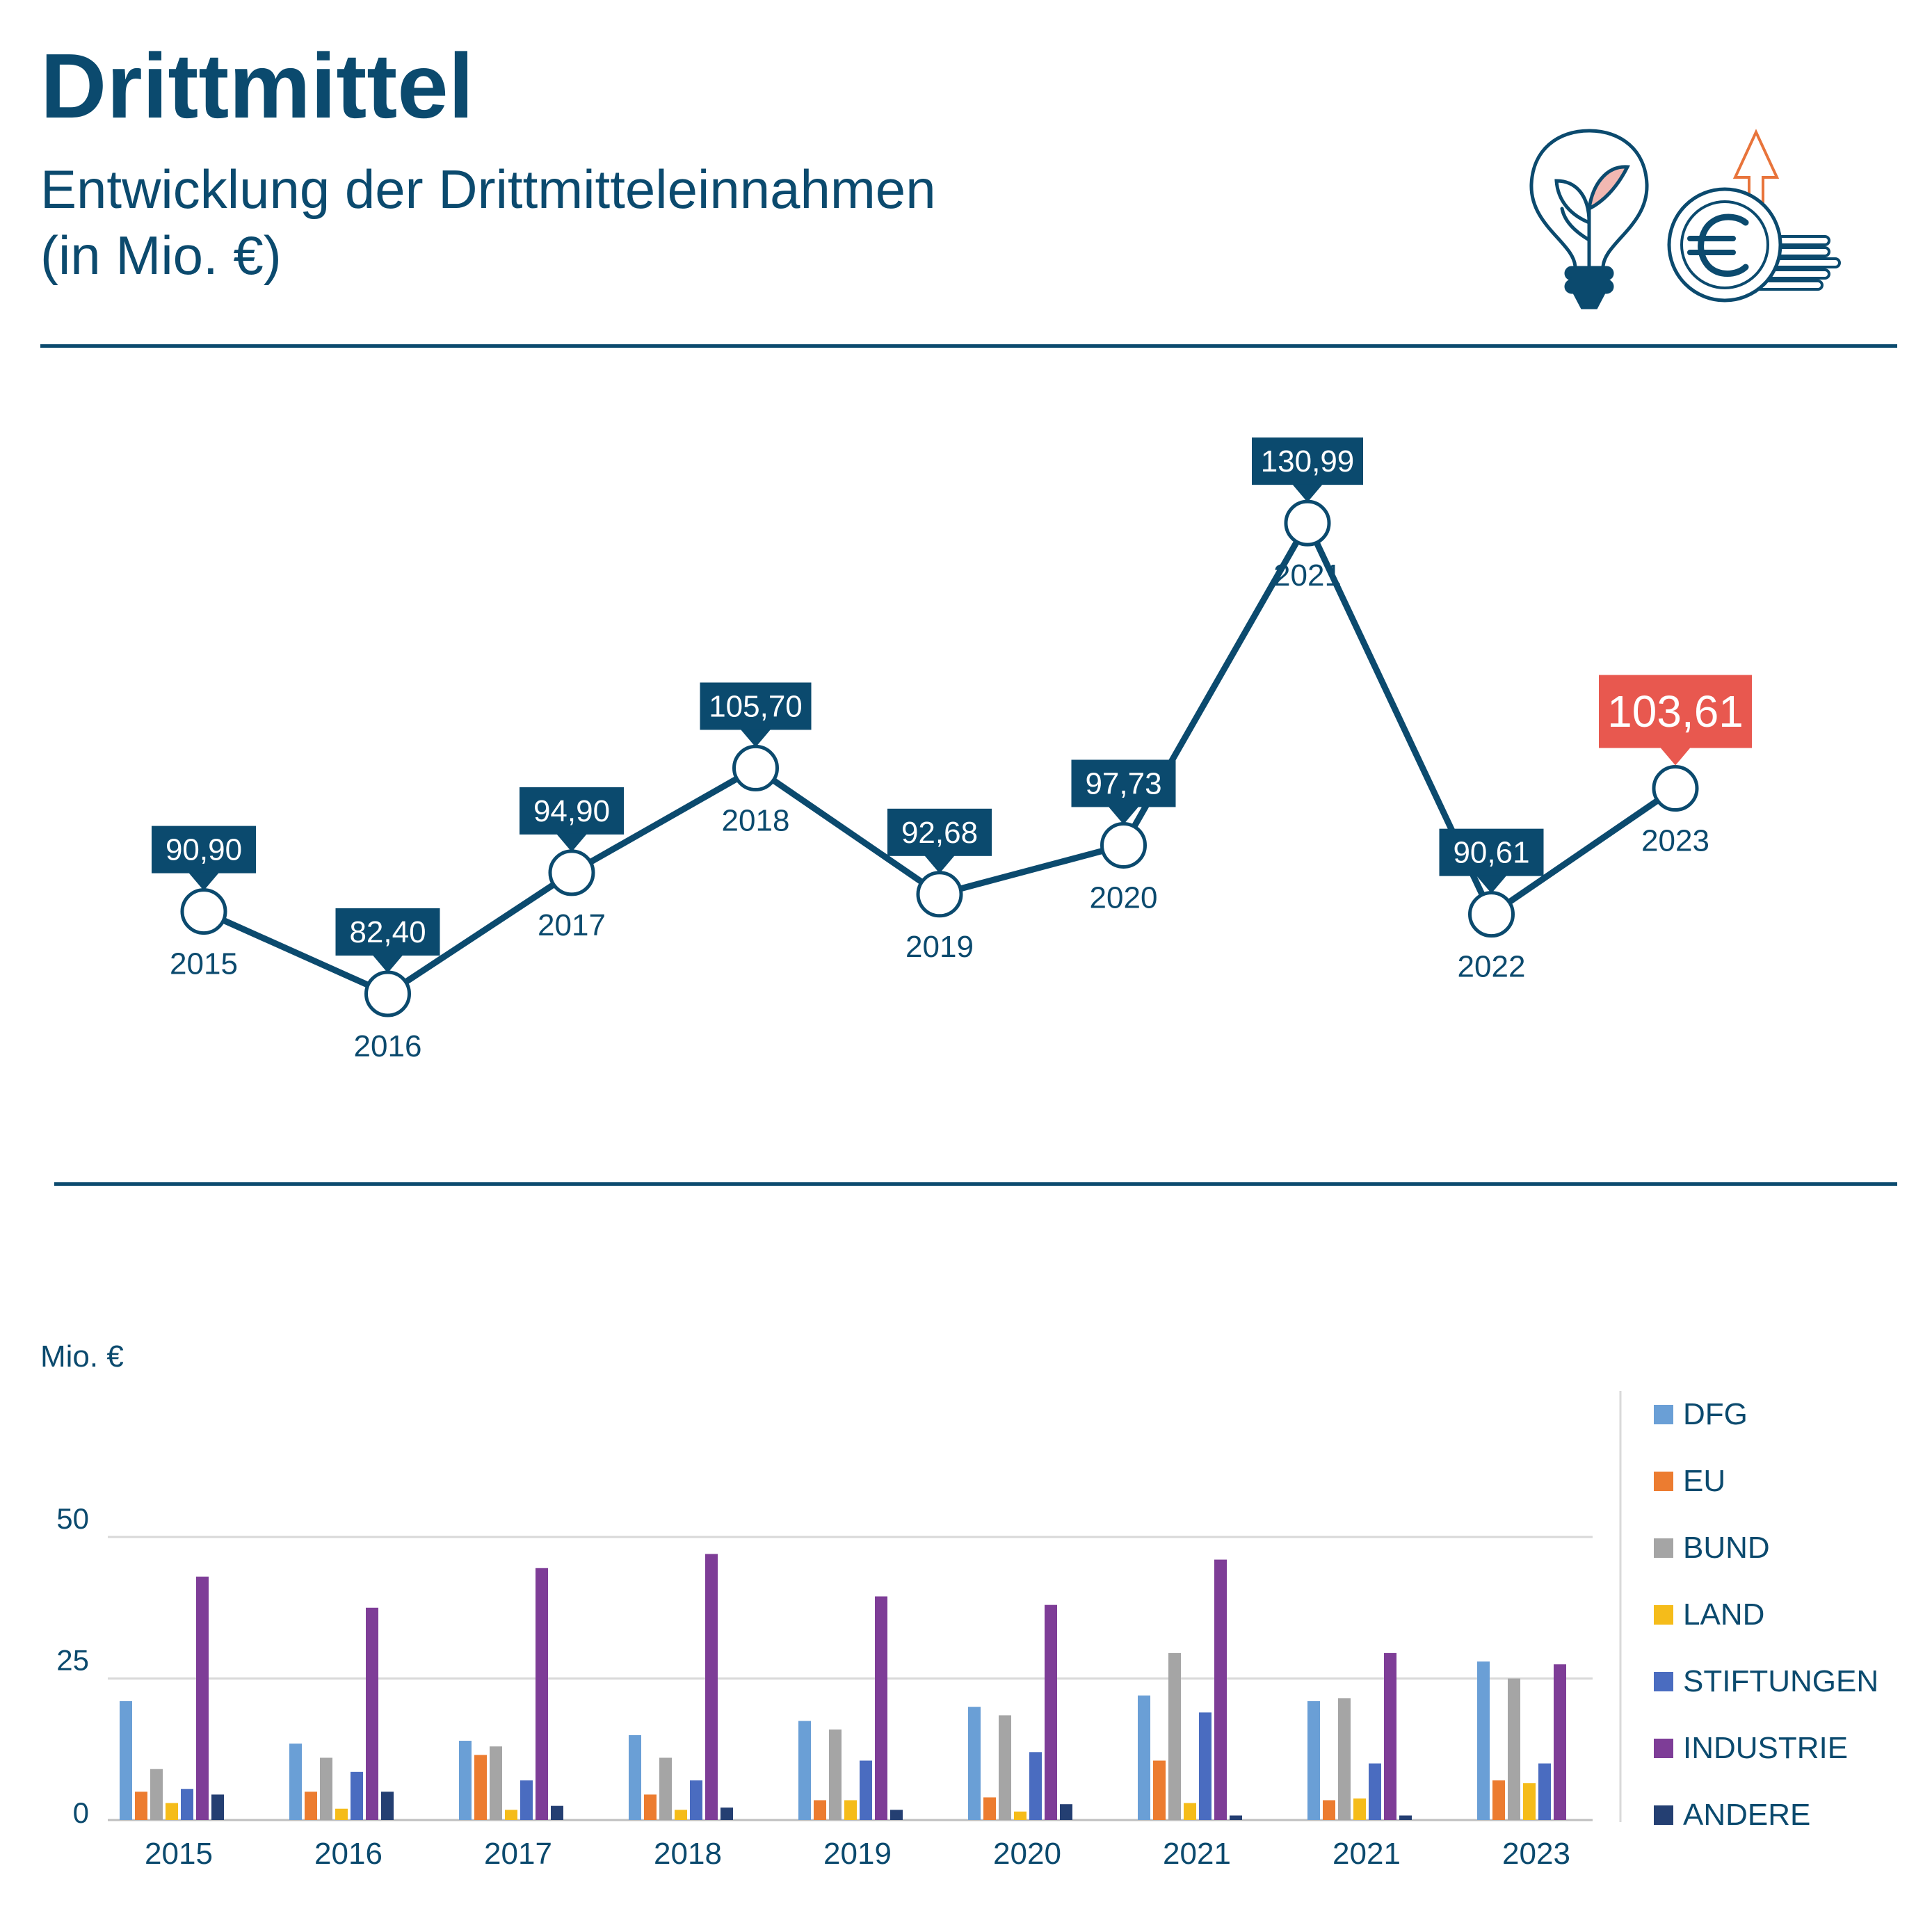 The image size is (1932, 1932). What do you see at coordinates (518, 1854) in the screenshot?
I see `x-tick-label: 2017` at bounding box center [518, 1854].